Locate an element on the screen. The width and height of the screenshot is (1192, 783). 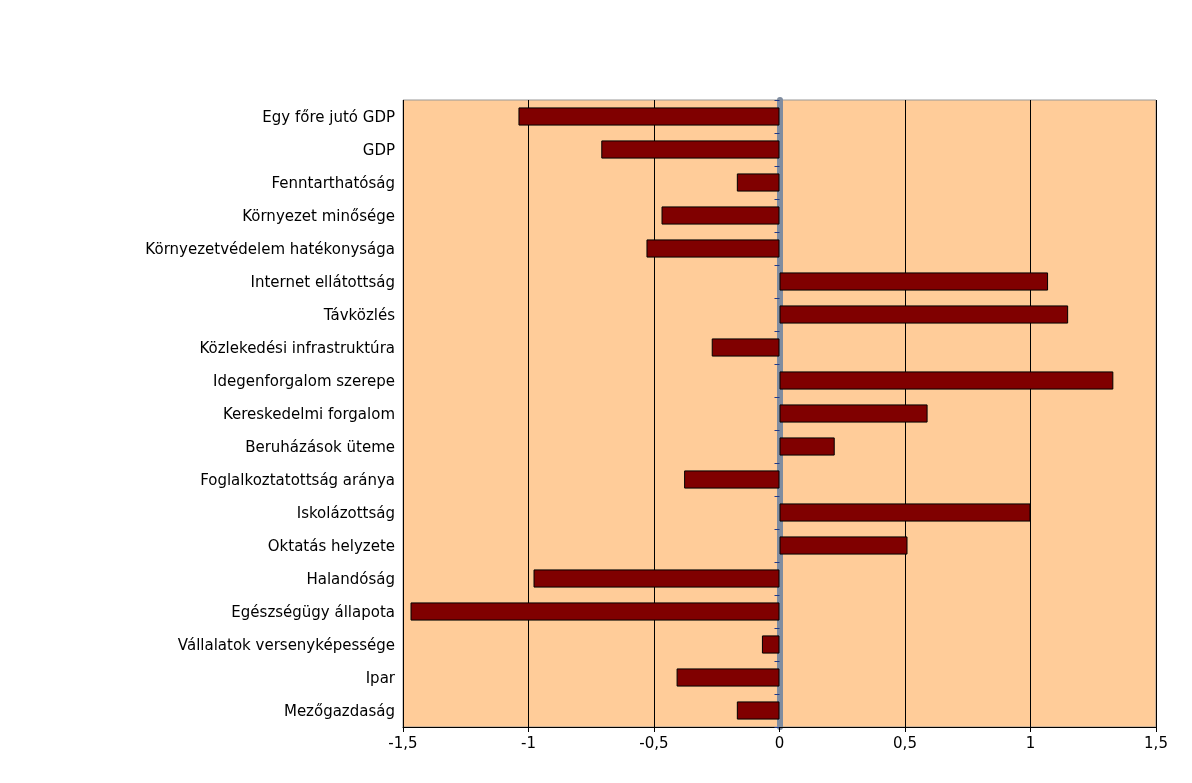
x-tick-label: 1,5 is located at coordinates (1156, 742).